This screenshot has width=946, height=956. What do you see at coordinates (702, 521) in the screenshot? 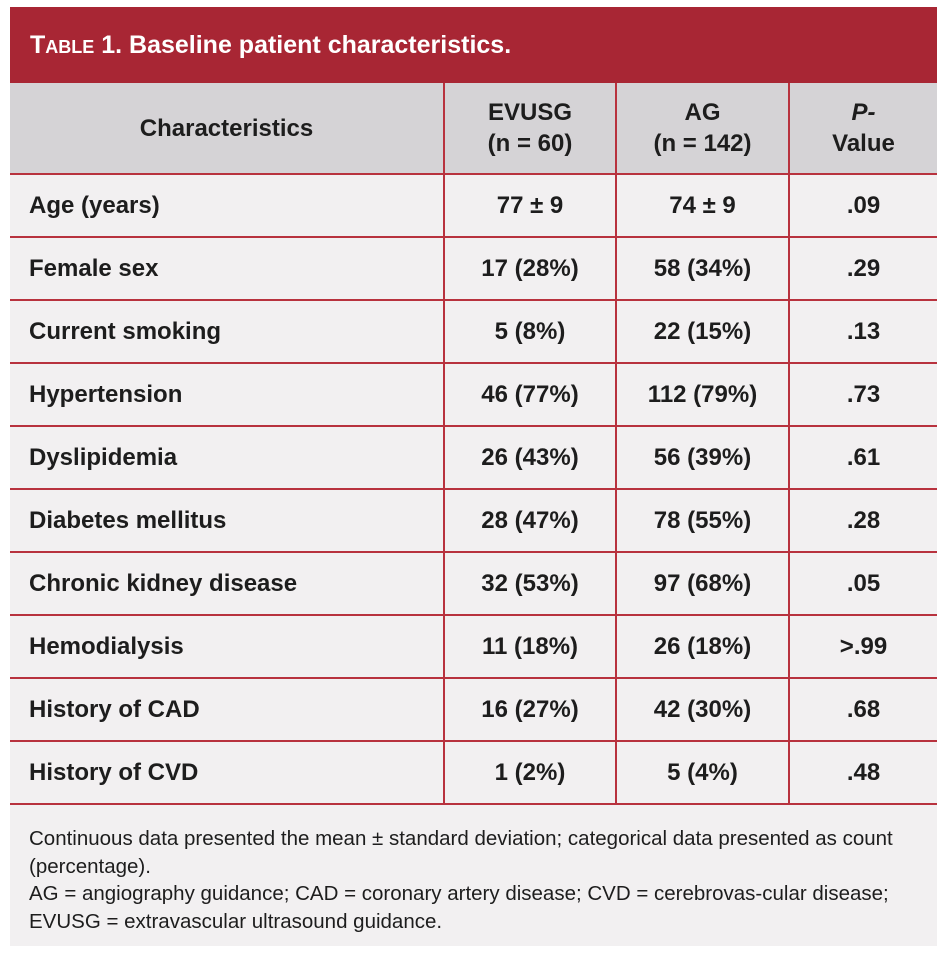
I see `table-cell: 78 (55%)` at bounding box center [702, 521].